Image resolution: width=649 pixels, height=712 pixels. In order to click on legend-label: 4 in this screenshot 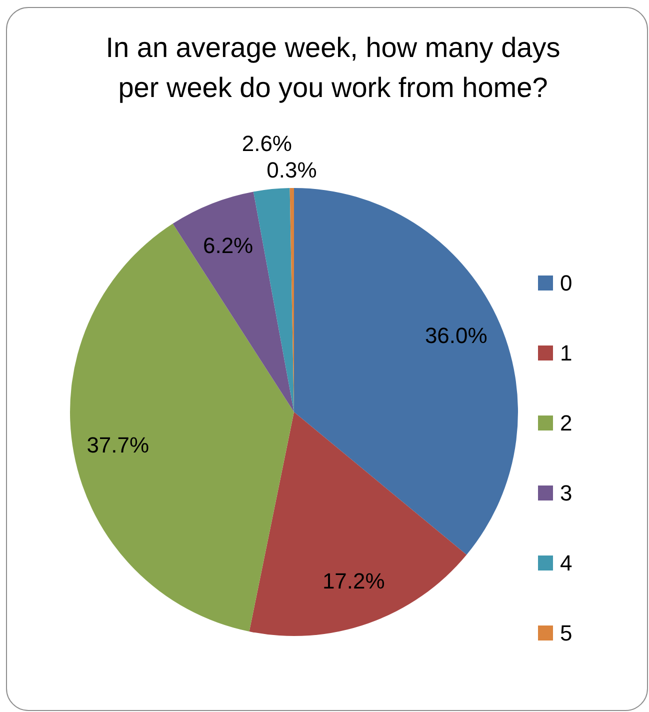, I will do `click(566, 563)`.